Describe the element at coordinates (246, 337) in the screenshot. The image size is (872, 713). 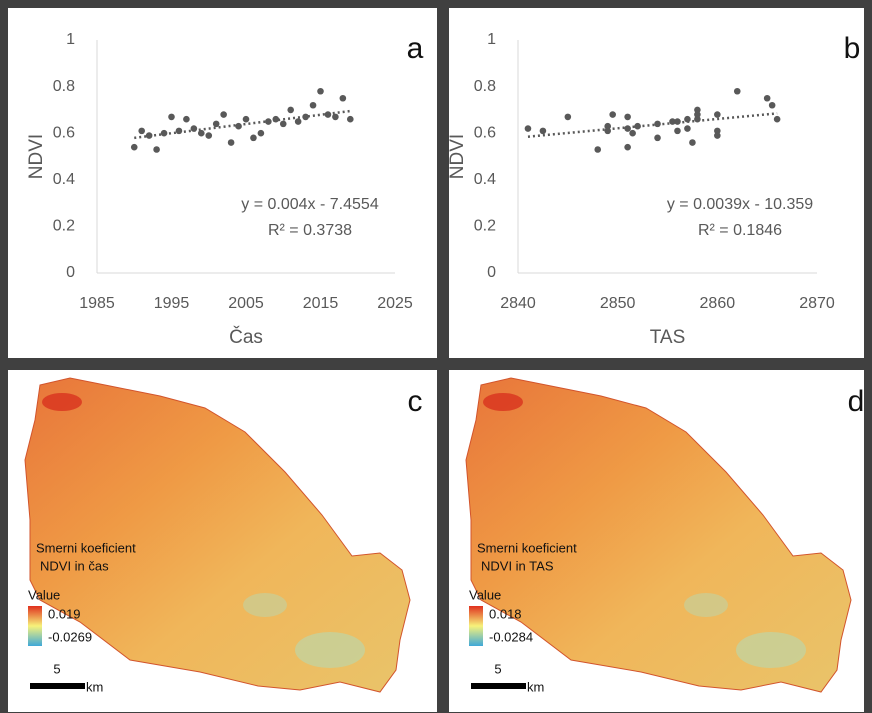
I see `x-axis-label: Čas` at that location.